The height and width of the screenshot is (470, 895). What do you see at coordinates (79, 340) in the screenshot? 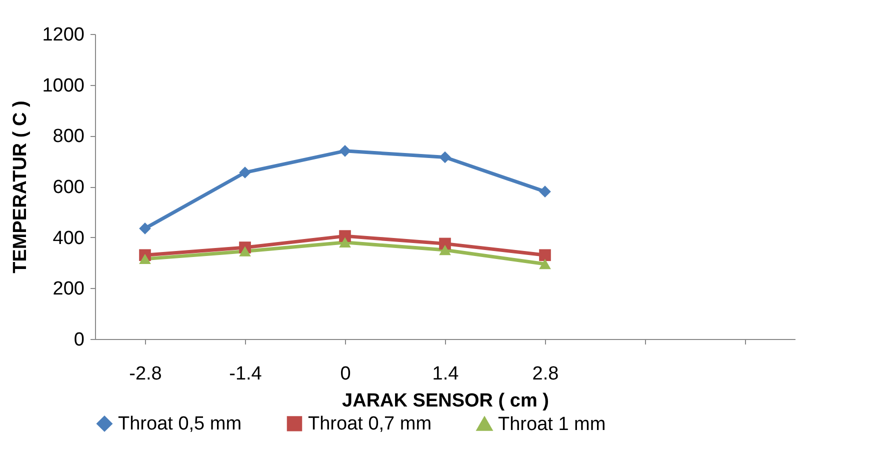
I see `y-tick-label: 0` at bounding box center [79, 340].